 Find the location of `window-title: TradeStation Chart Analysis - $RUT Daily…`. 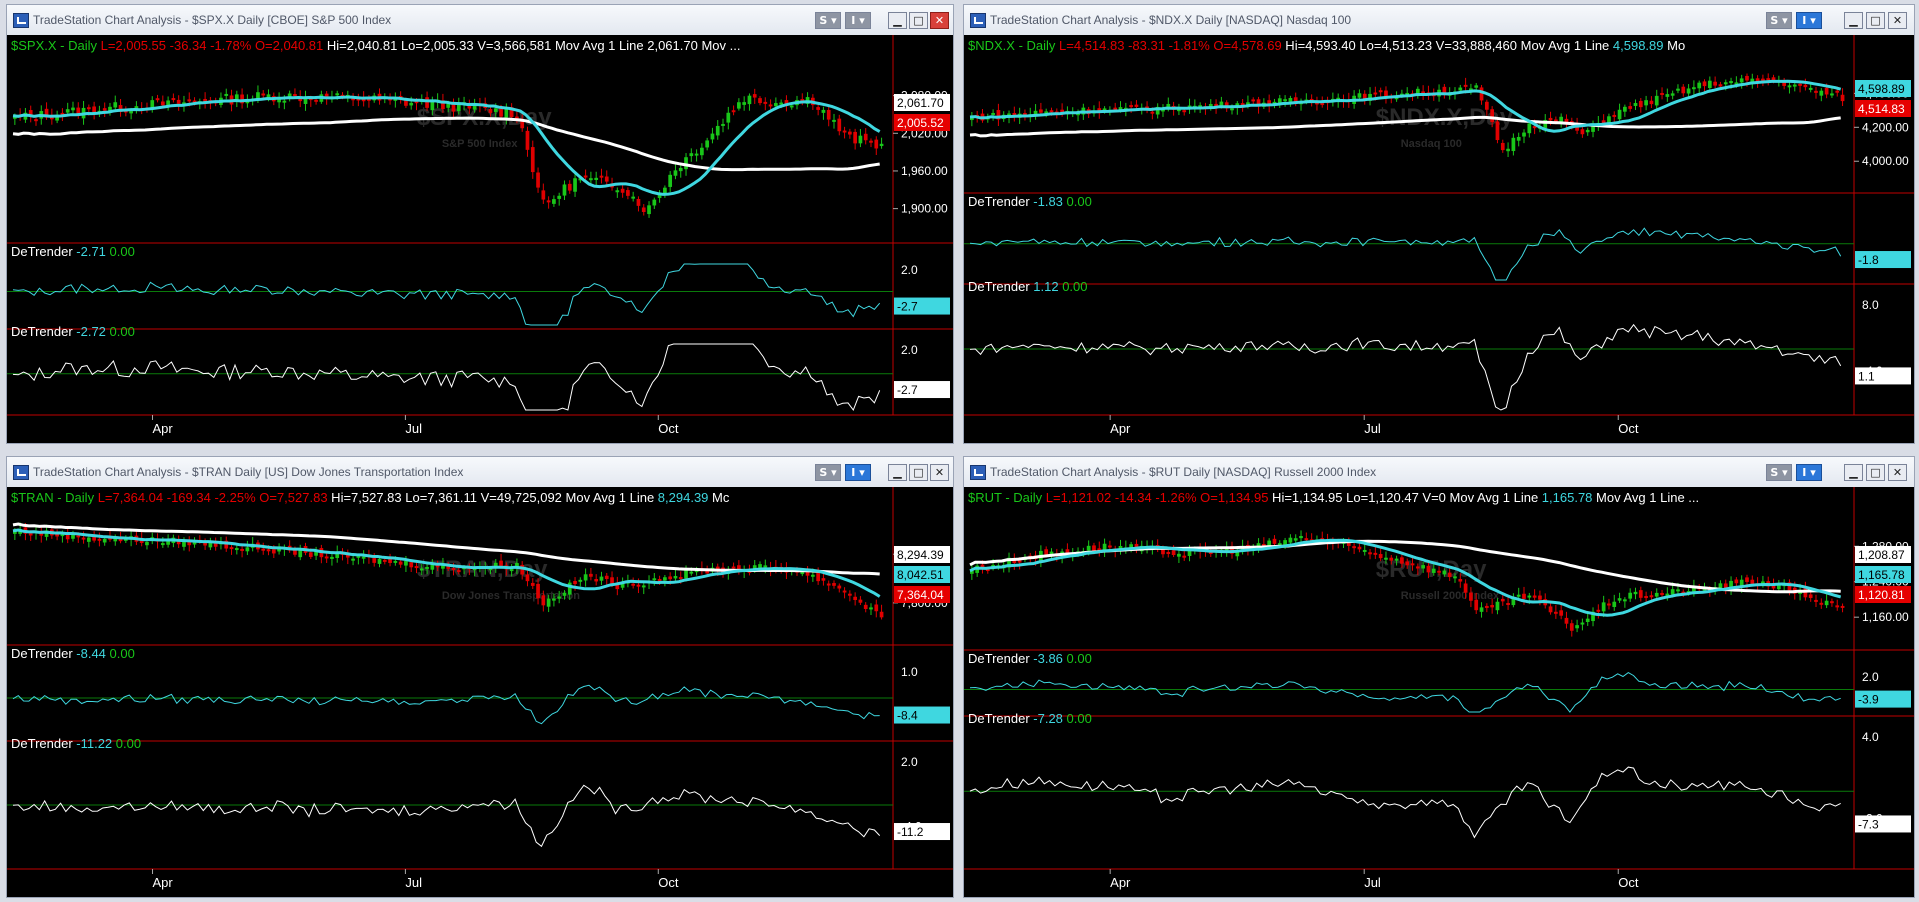

window-title: TradeStation Chart Analysis - $RUT Daily… is located at coordinates (1183, 472).